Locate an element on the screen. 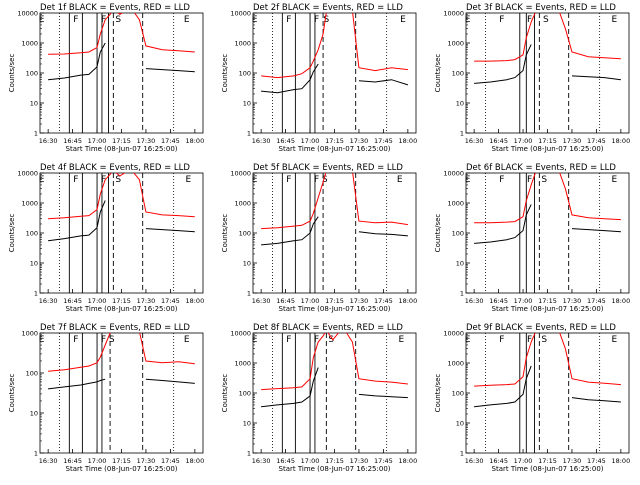  panel-title: Det 6f BLACK = Events, RED = LLD is located at coordinates (541, 168).